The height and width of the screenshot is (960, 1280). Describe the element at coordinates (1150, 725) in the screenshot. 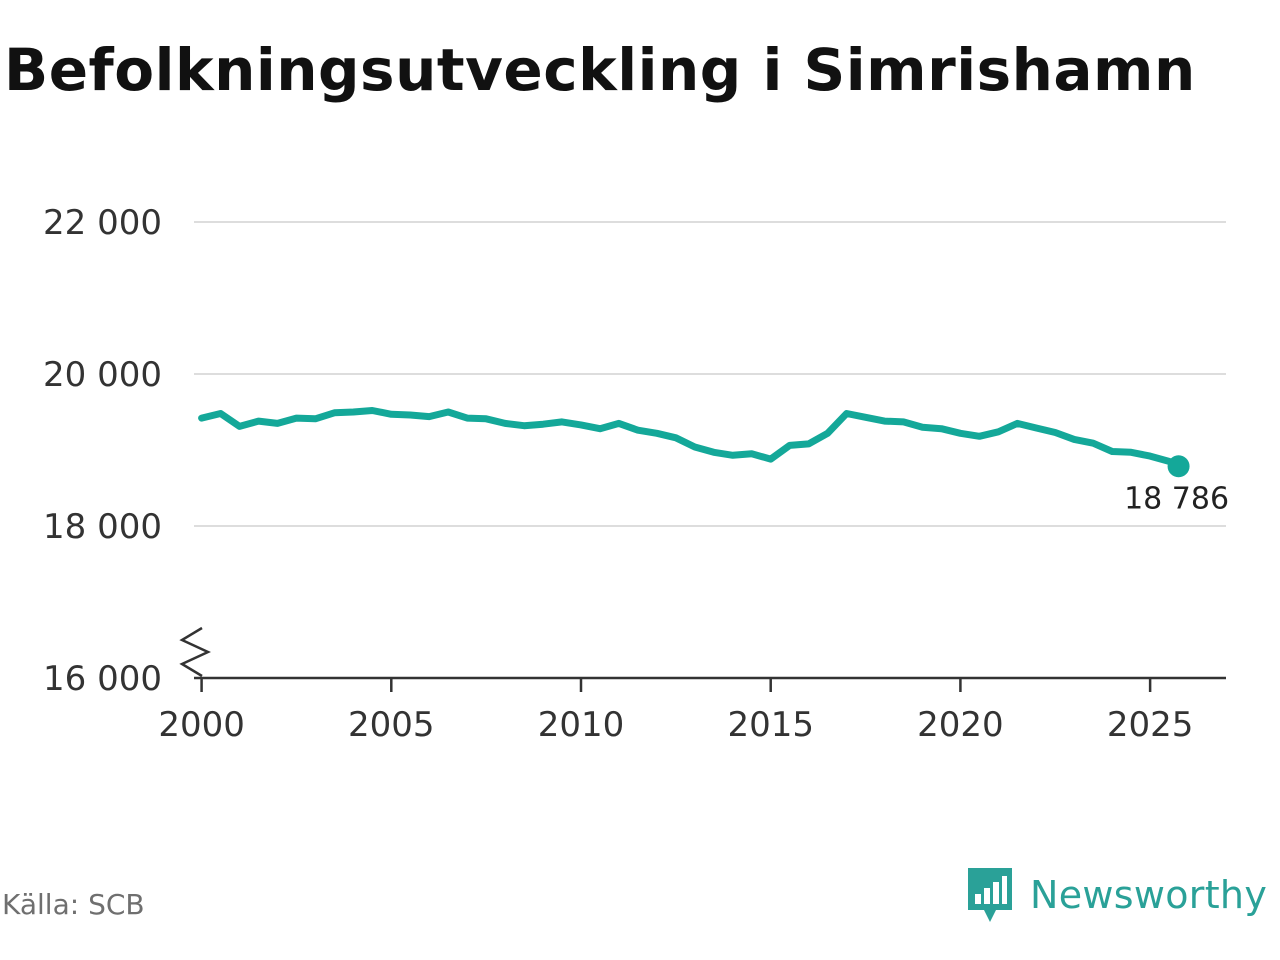

I see `x-tick-label: 2025` at that location.